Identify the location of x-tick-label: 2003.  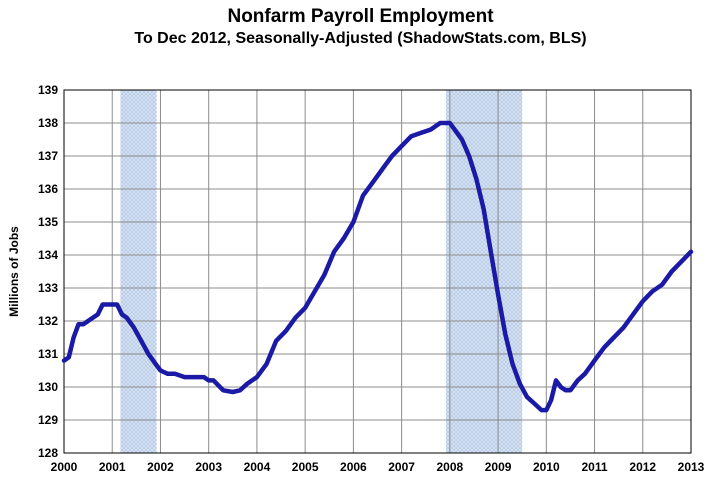
(208, 467).